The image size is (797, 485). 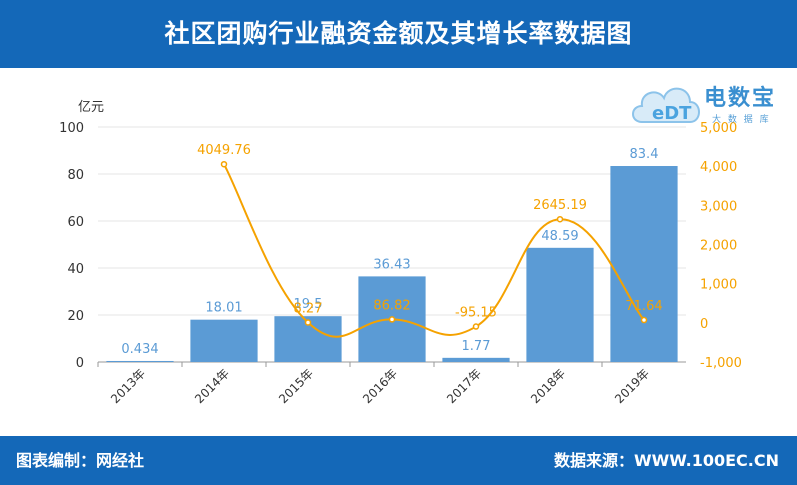 I want to click on bar-value-label: 1.77, so click(x=476, y=346).